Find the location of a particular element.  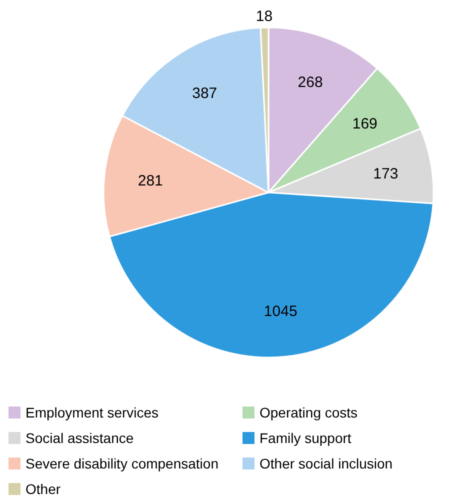

data-label: 169 is located at coordinates (365, 124).